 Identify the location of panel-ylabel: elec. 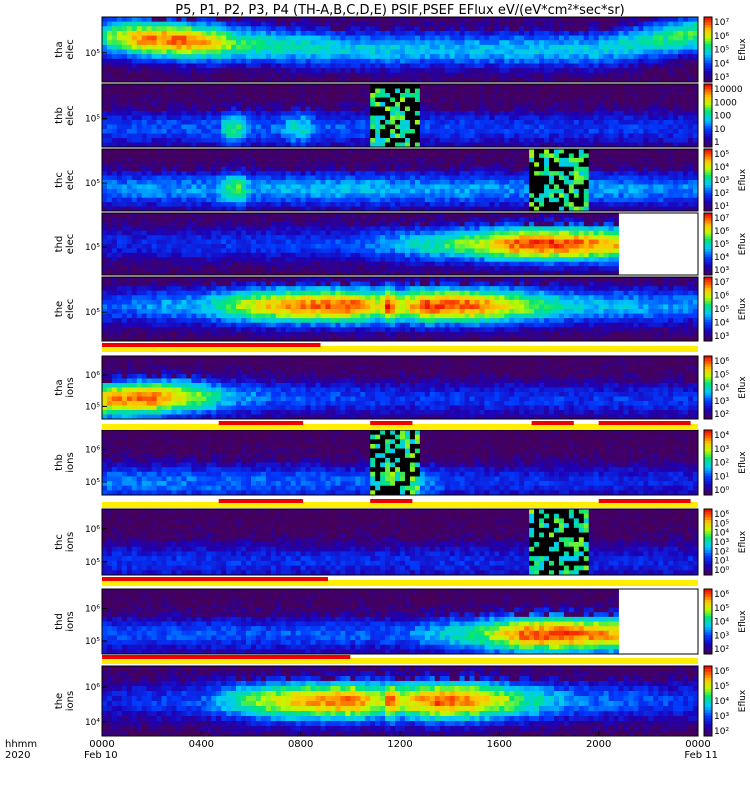
(70, 115).